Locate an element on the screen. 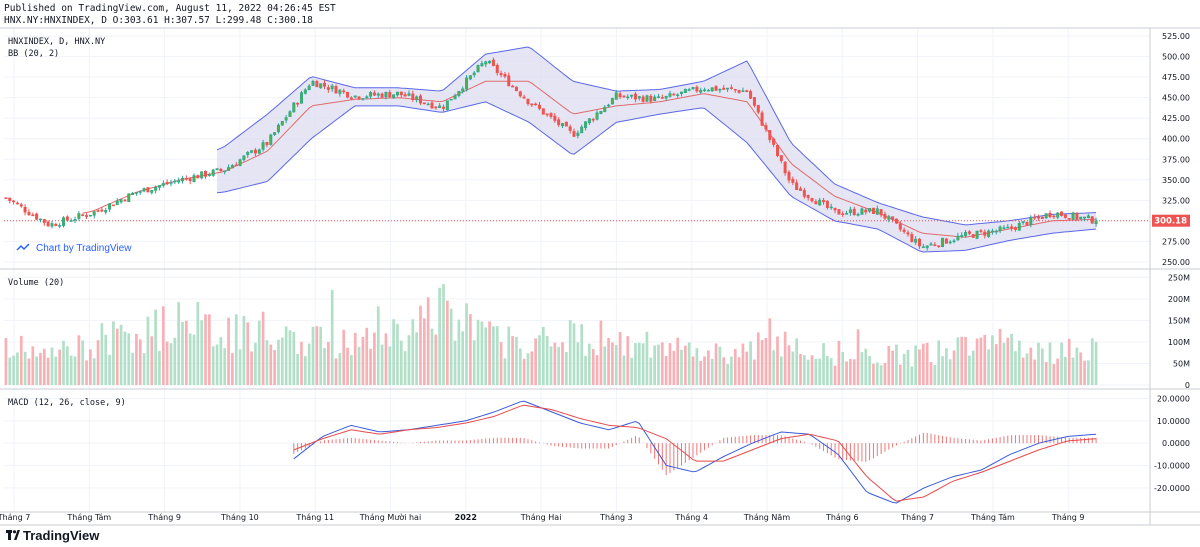  price-axis-tick: 500.00 is located at coordinates (1176, 57).